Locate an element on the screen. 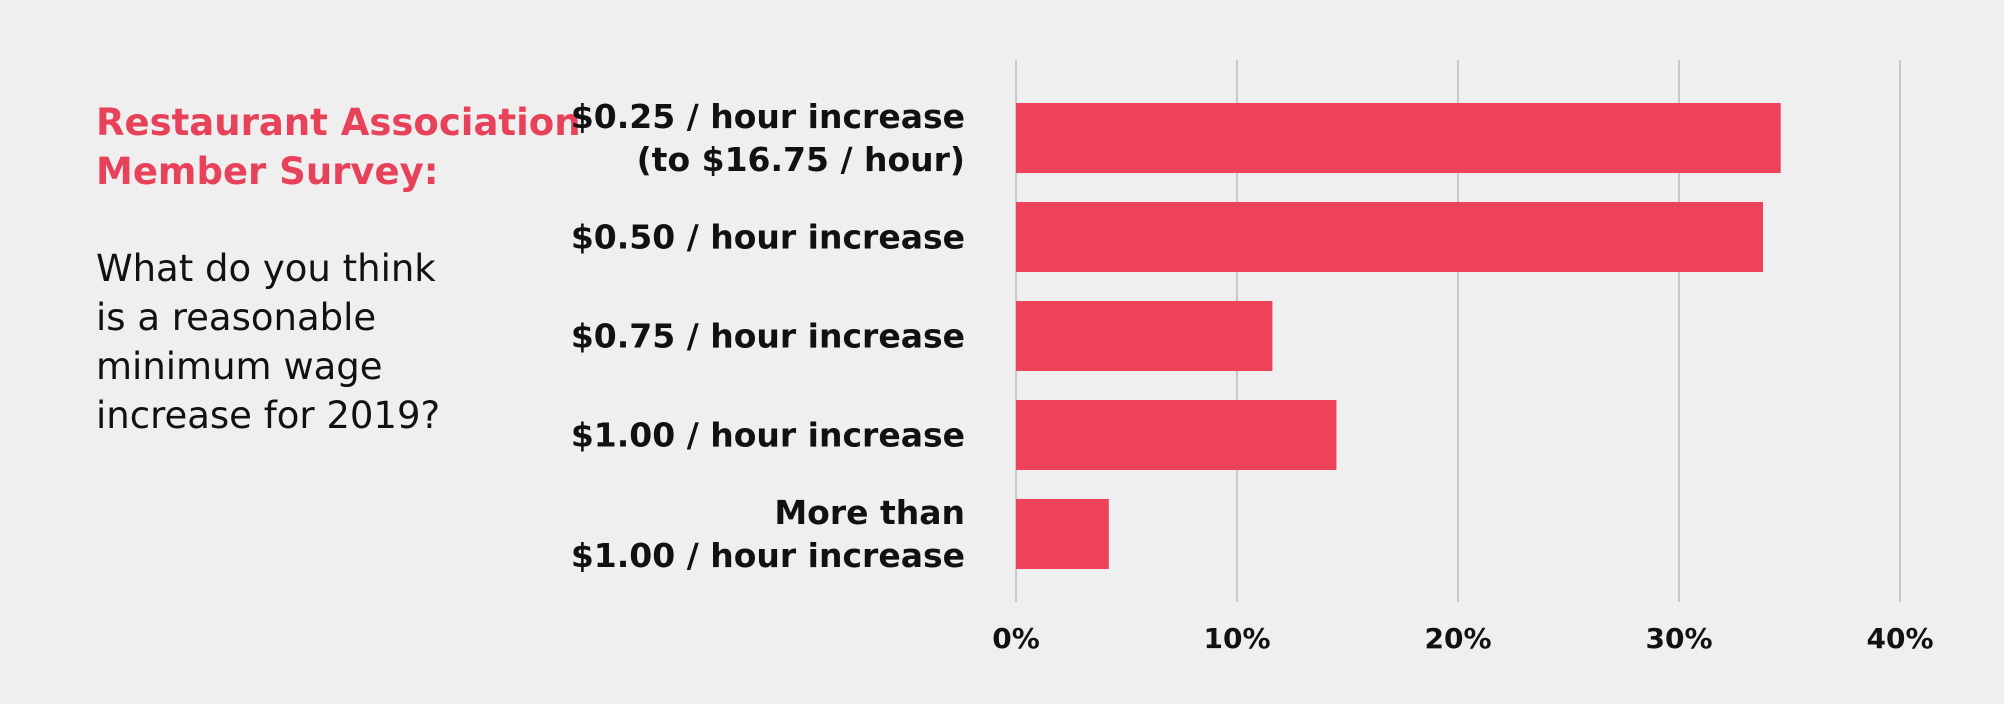  y-tick-label: $0.25 / hour increase (to $16.75 / hour) is located at coordinates (767, 138).